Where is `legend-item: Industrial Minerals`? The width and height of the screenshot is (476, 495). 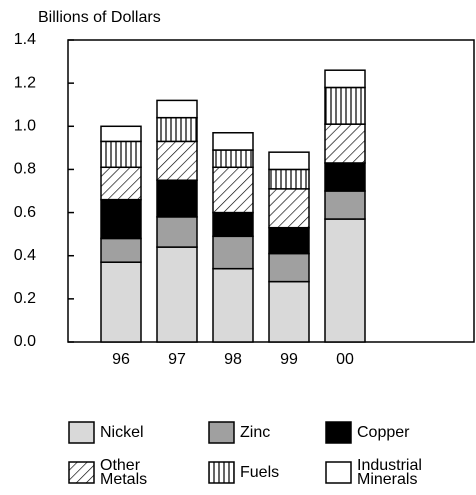 legend-item: Industrial Minerals is located at coordinates (373, 472).